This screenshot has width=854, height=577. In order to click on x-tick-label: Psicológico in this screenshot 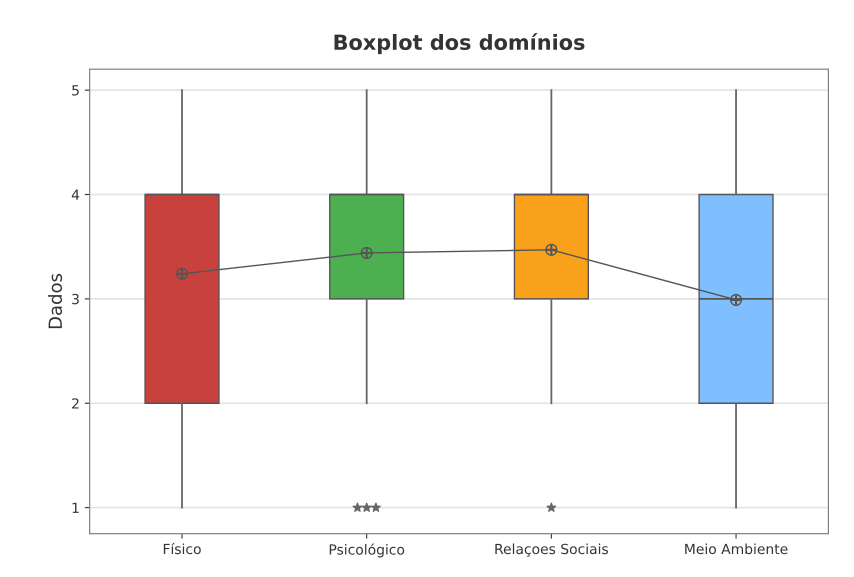, I will do `click(367, 550)`.